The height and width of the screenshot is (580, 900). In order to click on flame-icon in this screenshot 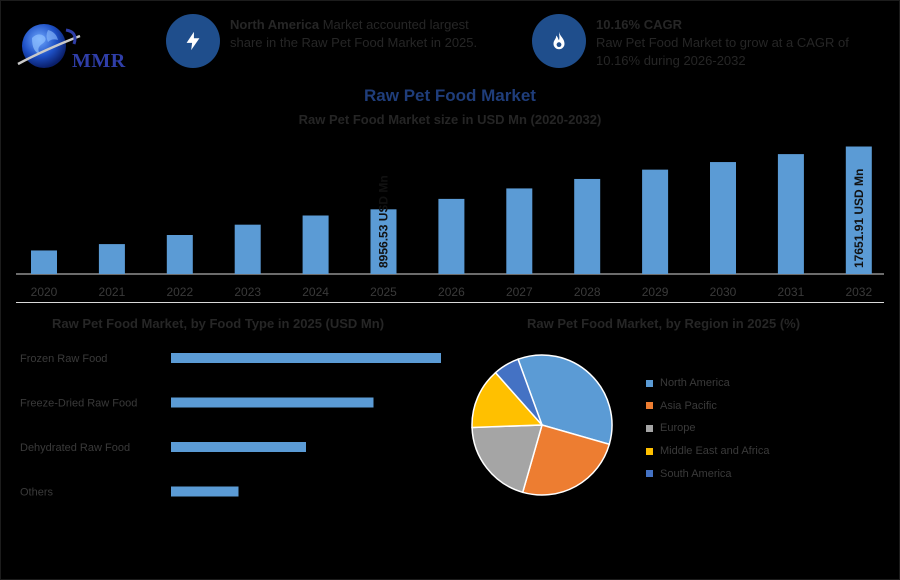, I will do `click(559, 41)`.